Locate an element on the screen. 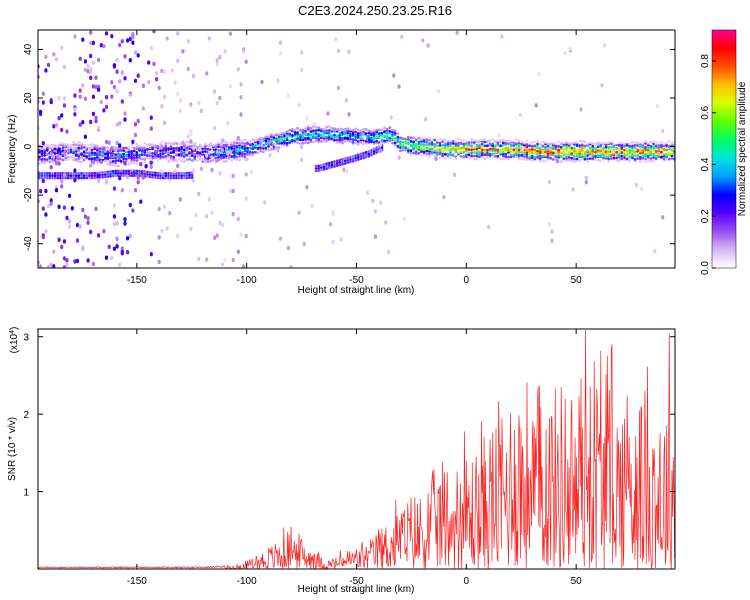 The height and width of the screenshot is (600, 750). colorbar-gradient is located at coordinates (724, 149).